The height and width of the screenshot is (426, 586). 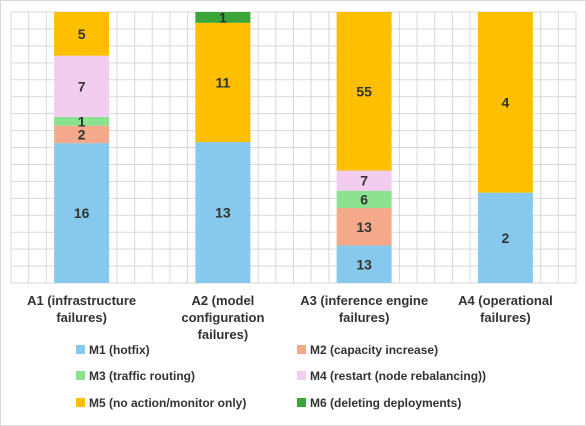 I want to click on data-label: 55, so click(x=364, y=91).